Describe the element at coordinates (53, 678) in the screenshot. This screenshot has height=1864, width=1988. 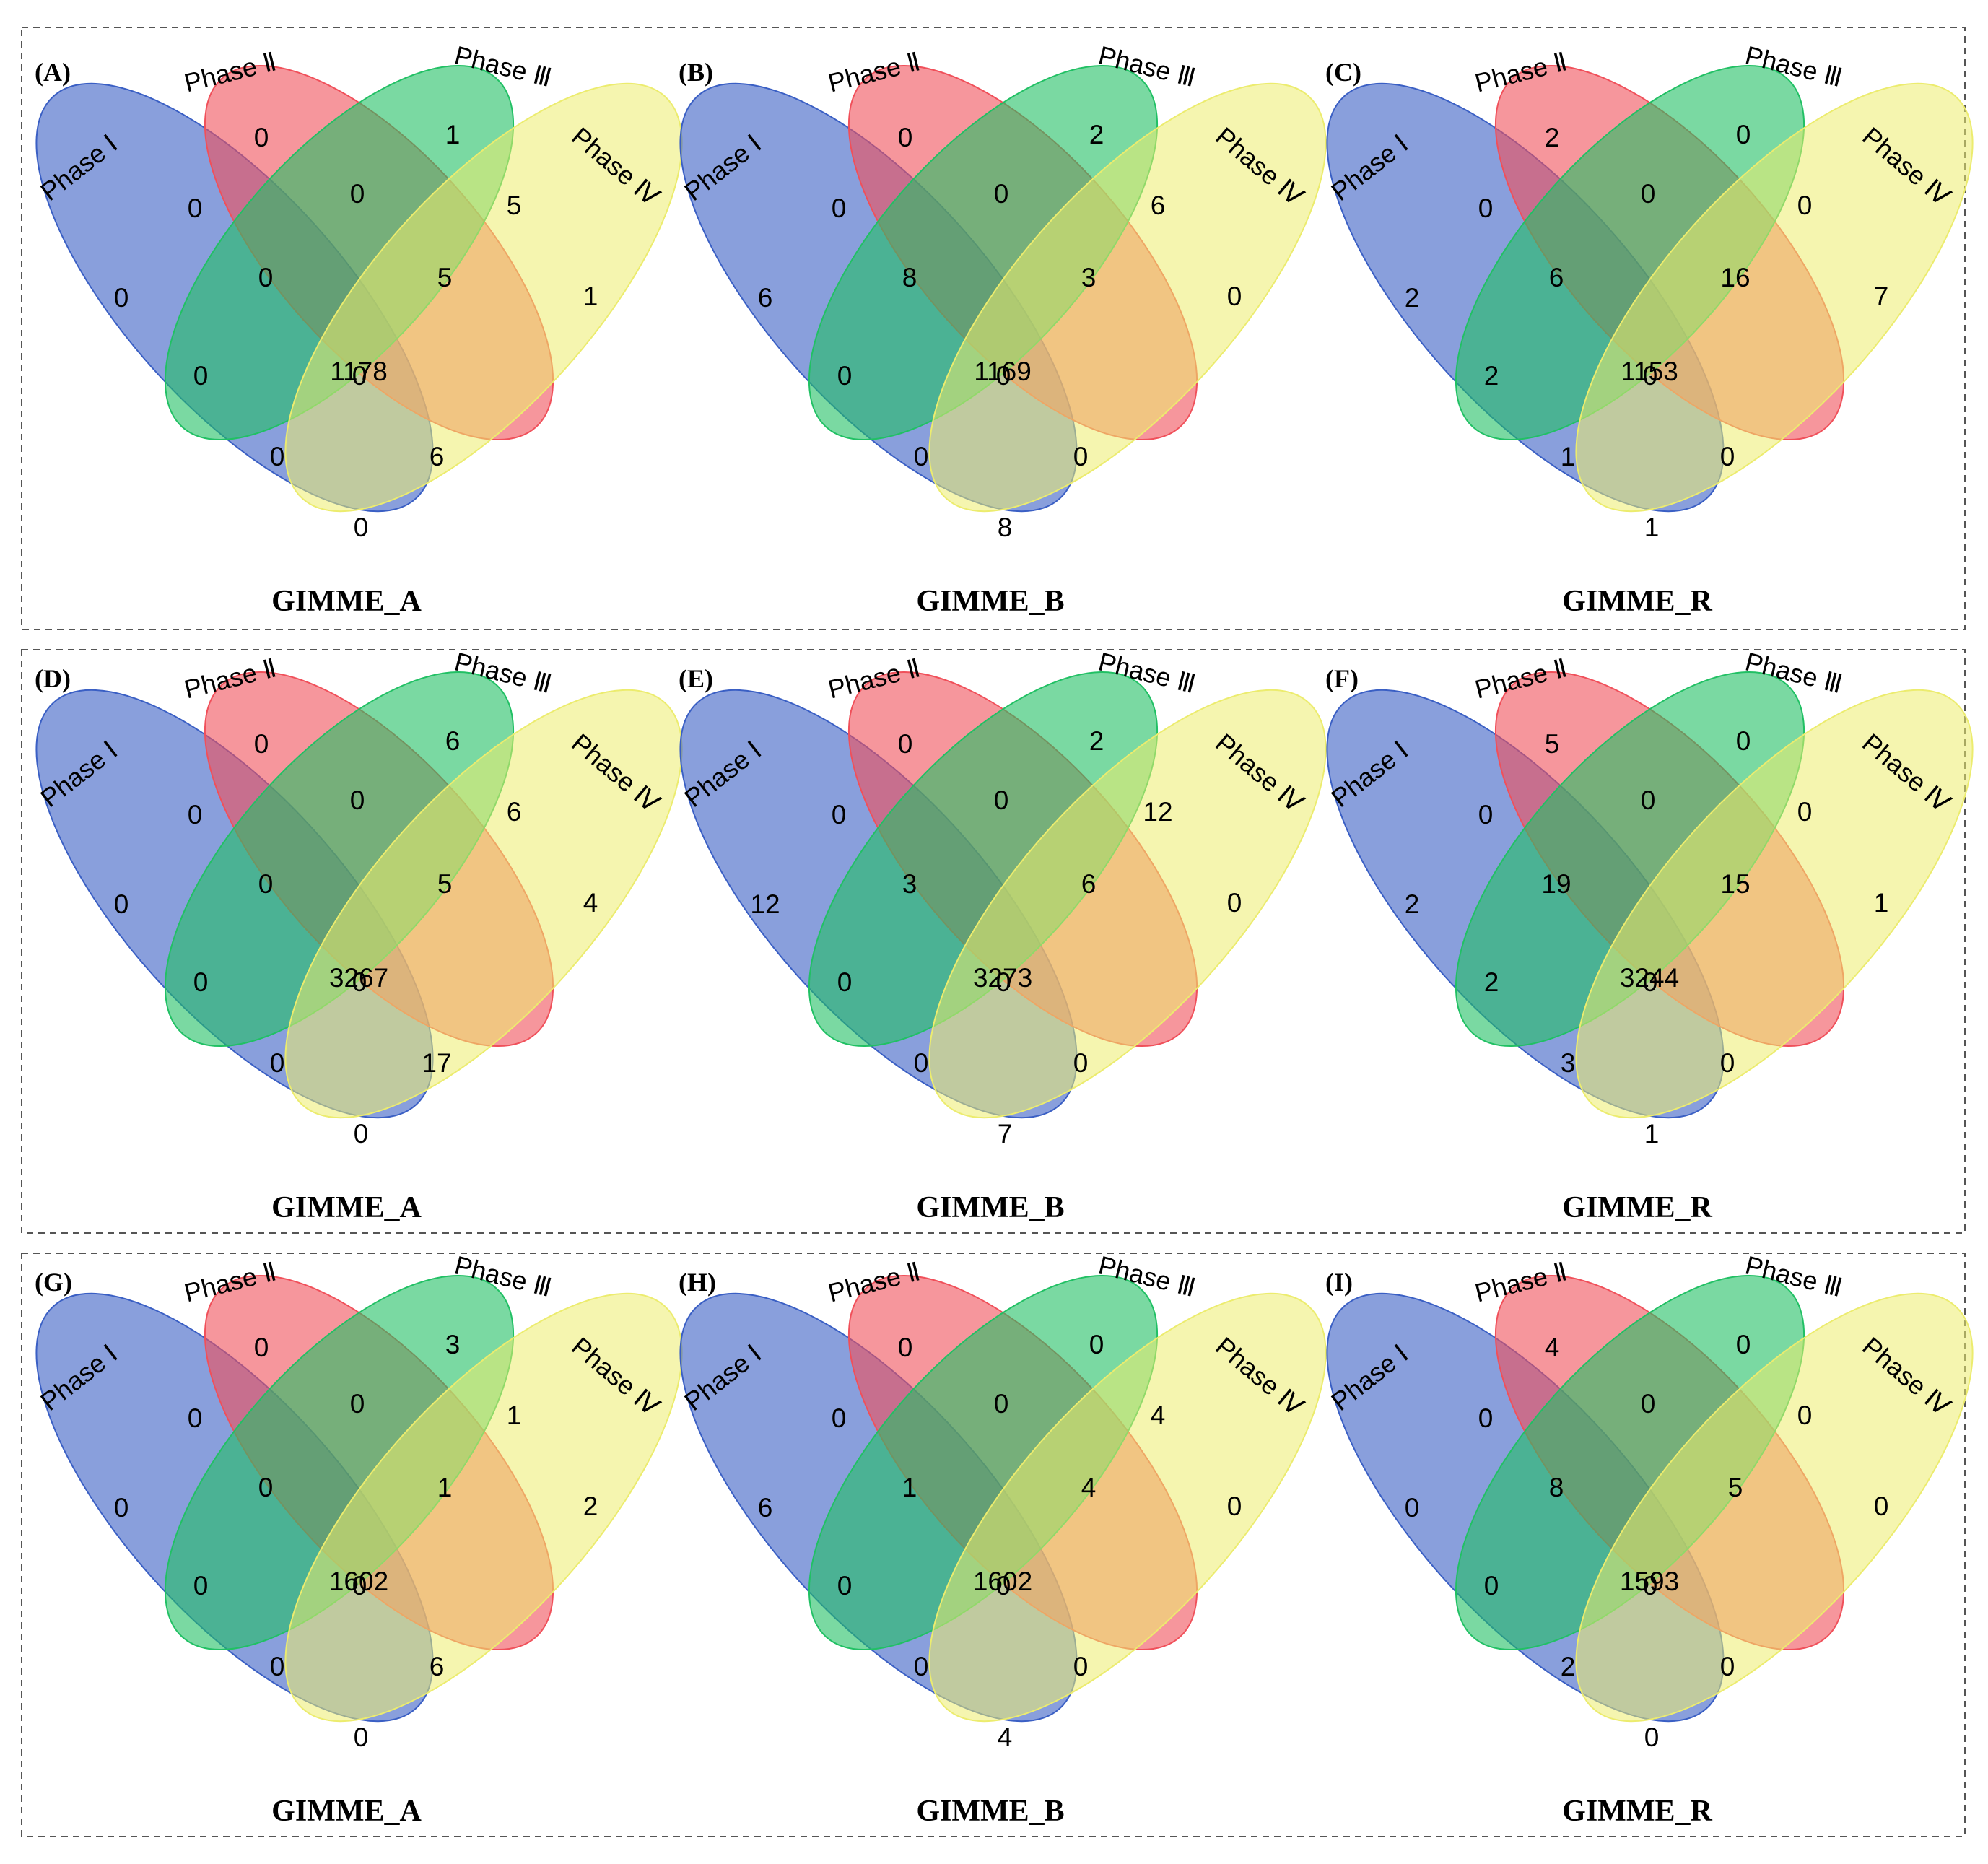
I see `panel-letter: (D)` at that location.